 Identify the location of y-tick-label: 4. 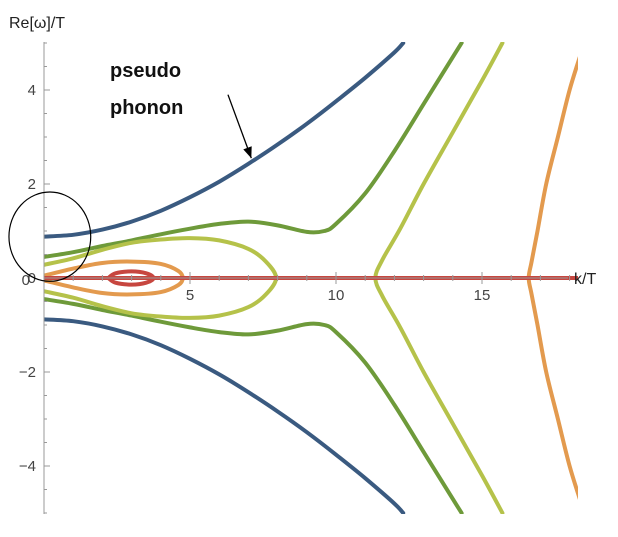
(32, 90).